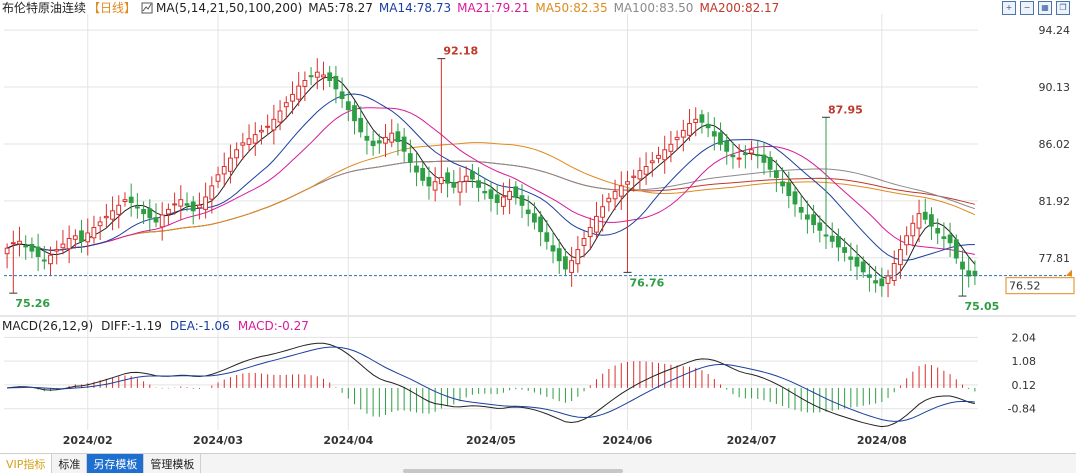 This screenshot has width=1076, height=474. Describe the element at coordinates (1024, 337) in the screenshot. I see `macd-tick-label: 2.04` at that location.